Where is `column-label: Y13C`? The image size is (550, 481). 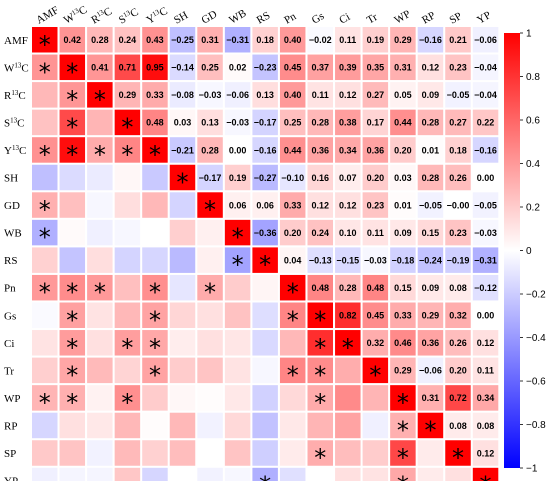 column-label: Y13C is located at coordinates (157, 15).